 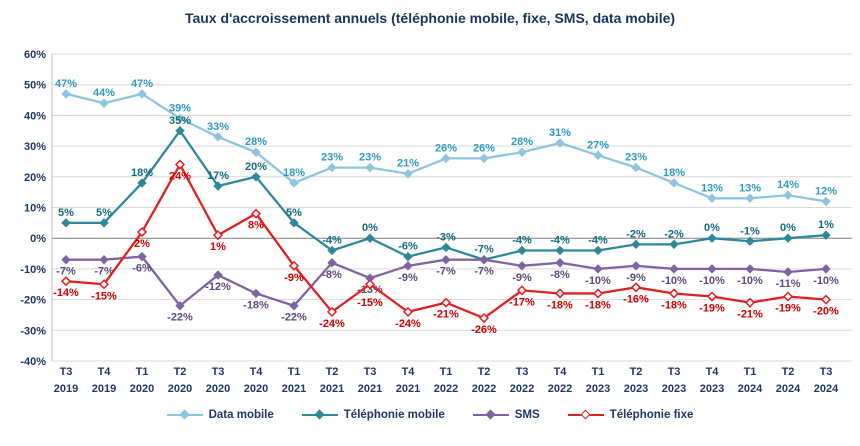 I want to click on svg-text: 44%, so click(x=104, y=93).